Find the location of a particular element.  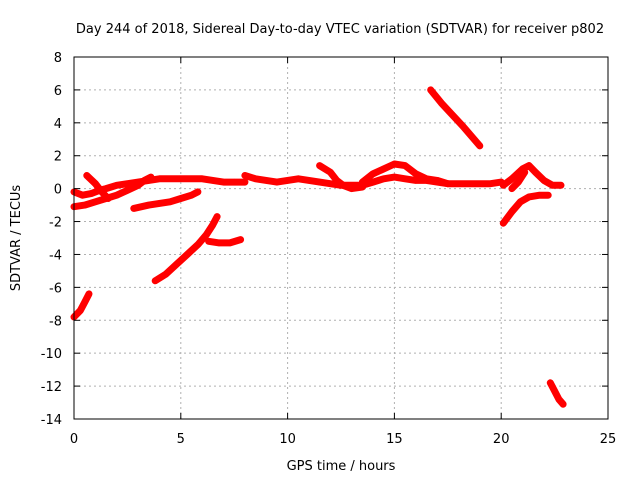

y-tick-label: -8 is located at coordinates (55, 321).